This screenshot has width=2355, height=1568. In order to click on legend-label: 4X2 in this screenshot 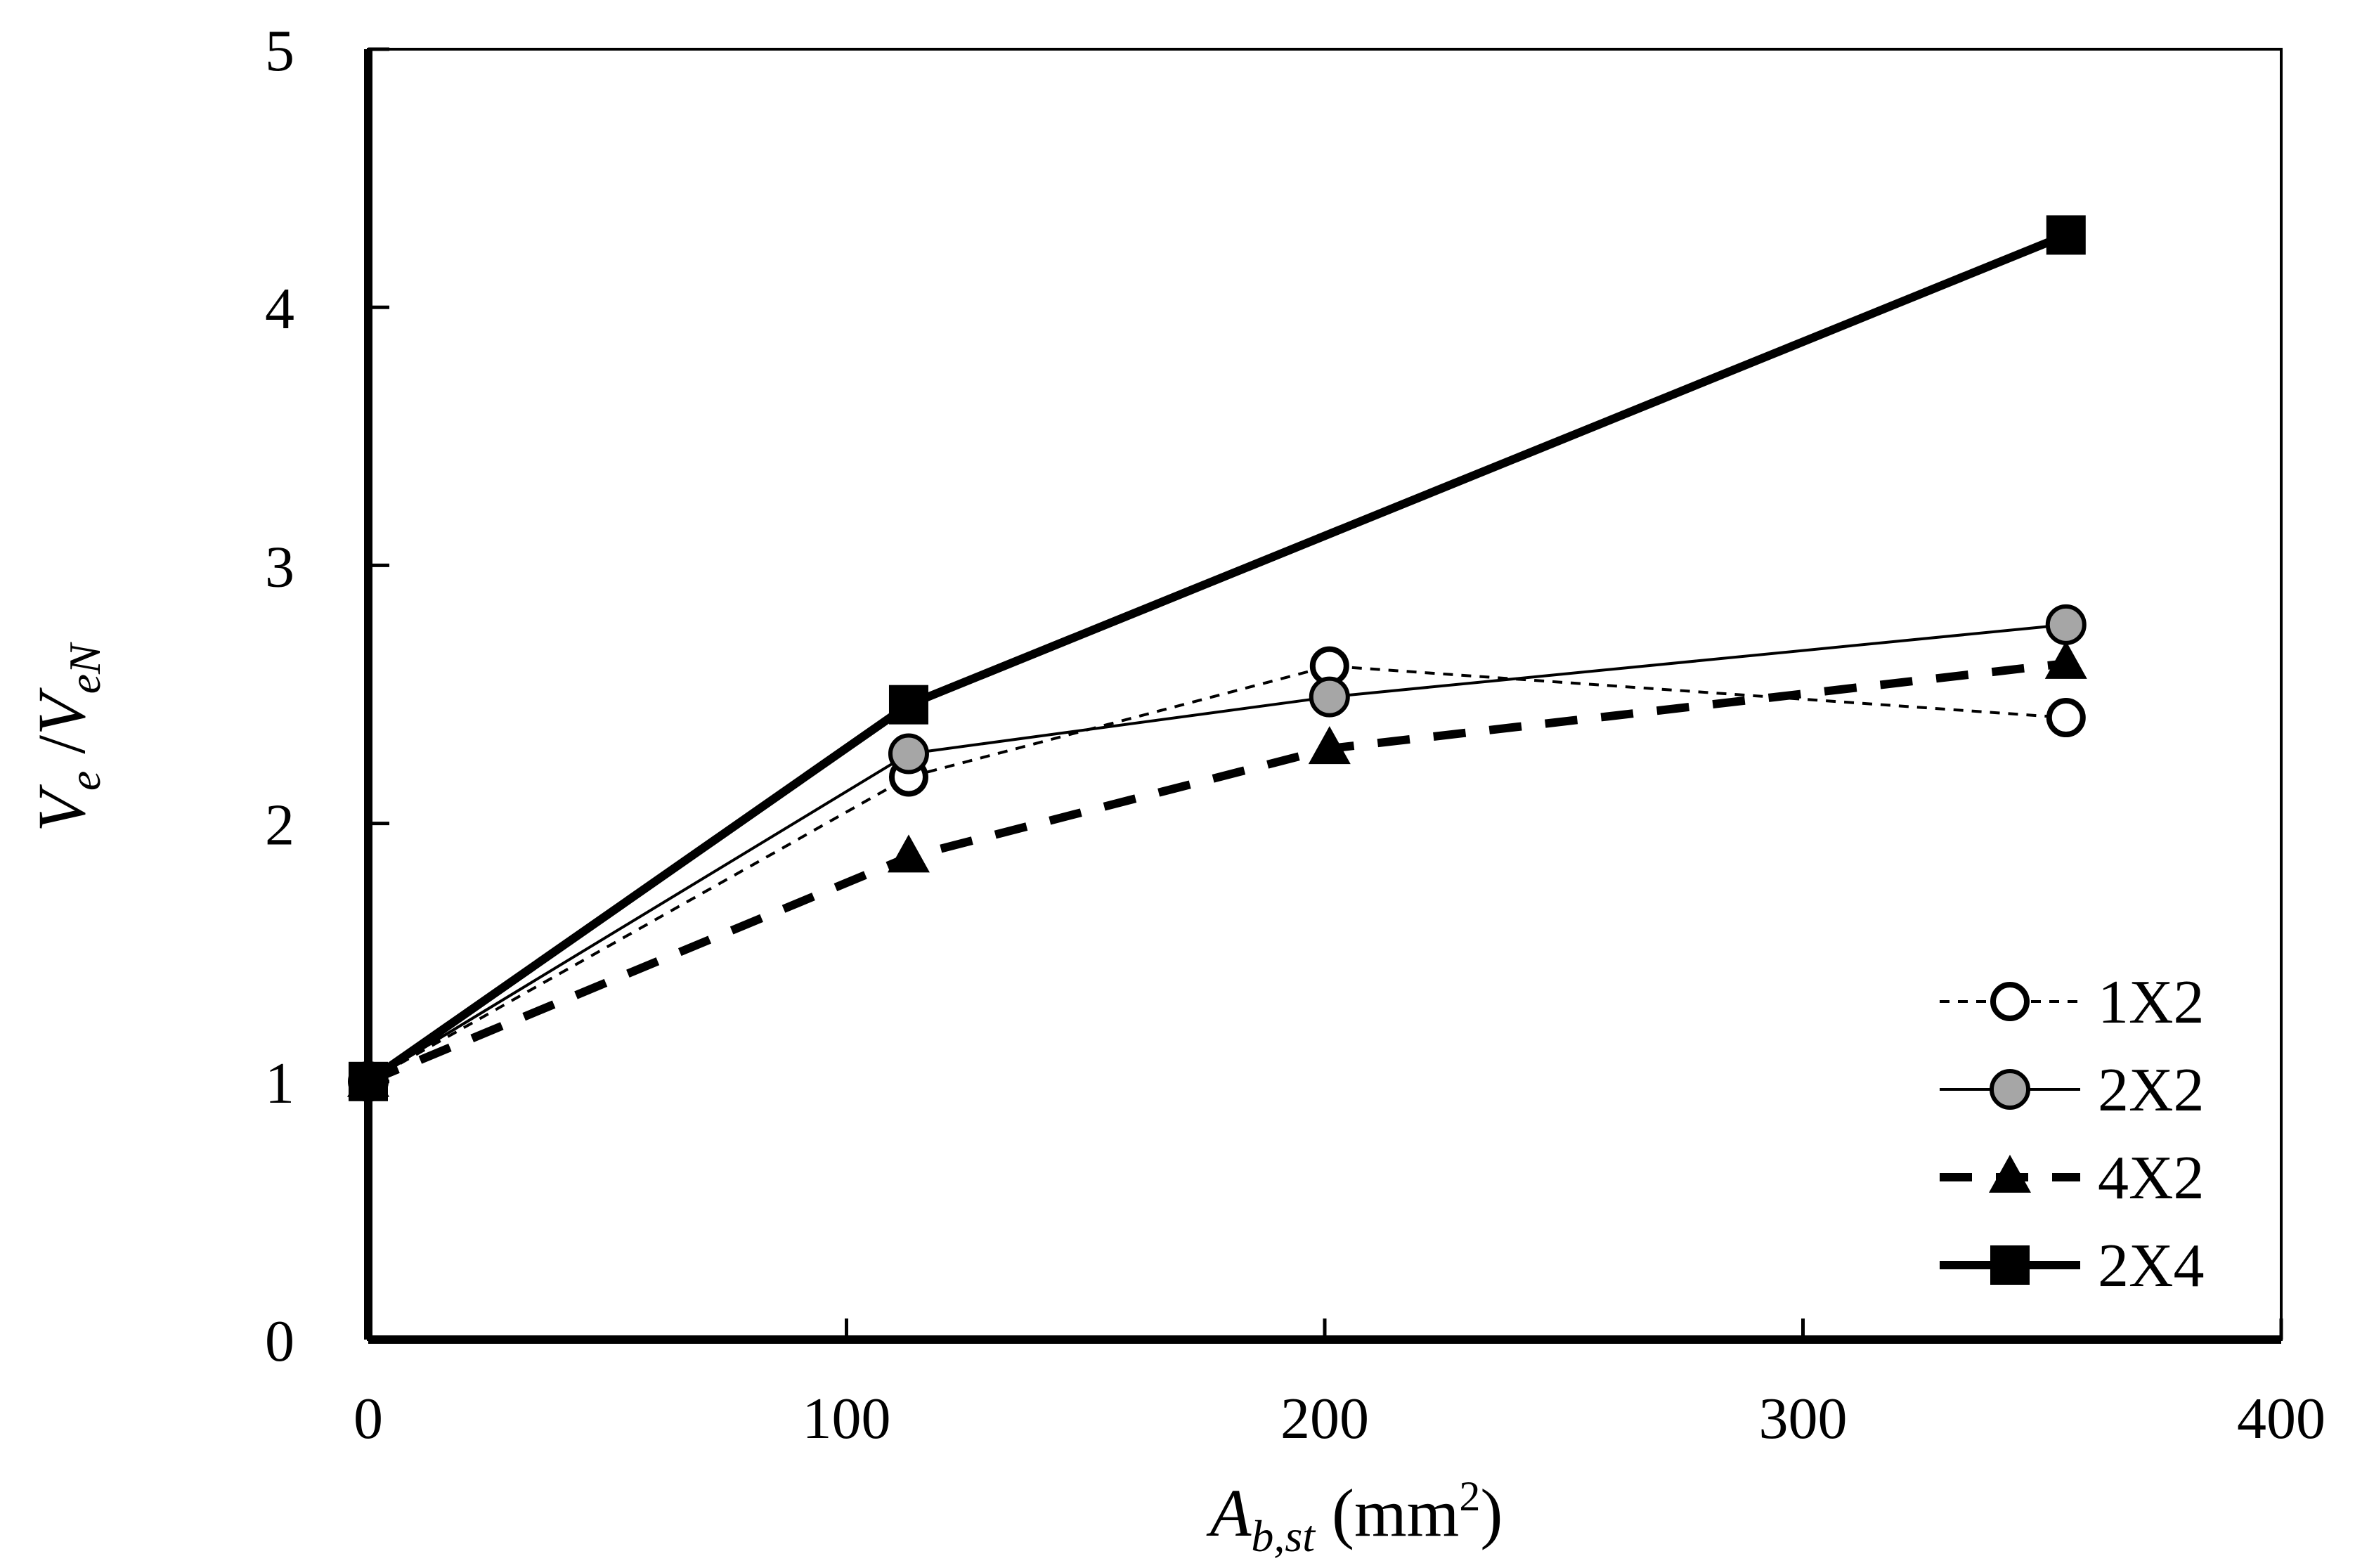, I will do `click(2151, 1178)`.